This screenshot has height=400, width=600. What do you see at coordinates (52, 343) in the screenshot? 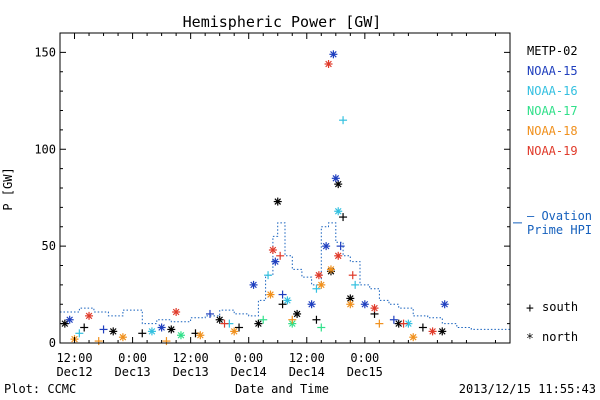
I see `y-tick-label: 0` at bounding box center [52, 343].